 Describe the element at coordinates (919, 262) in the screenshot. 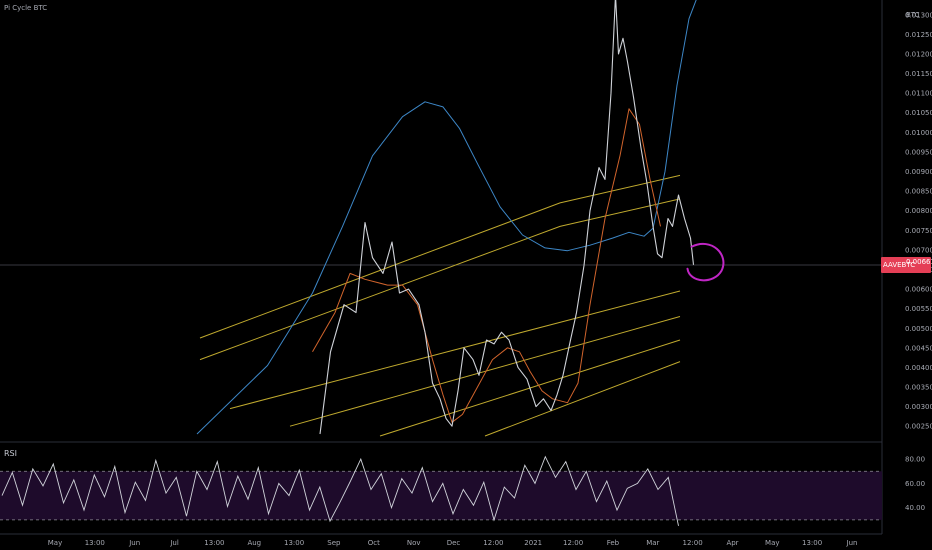

I see `last-price-label: 0.006615` at that location.